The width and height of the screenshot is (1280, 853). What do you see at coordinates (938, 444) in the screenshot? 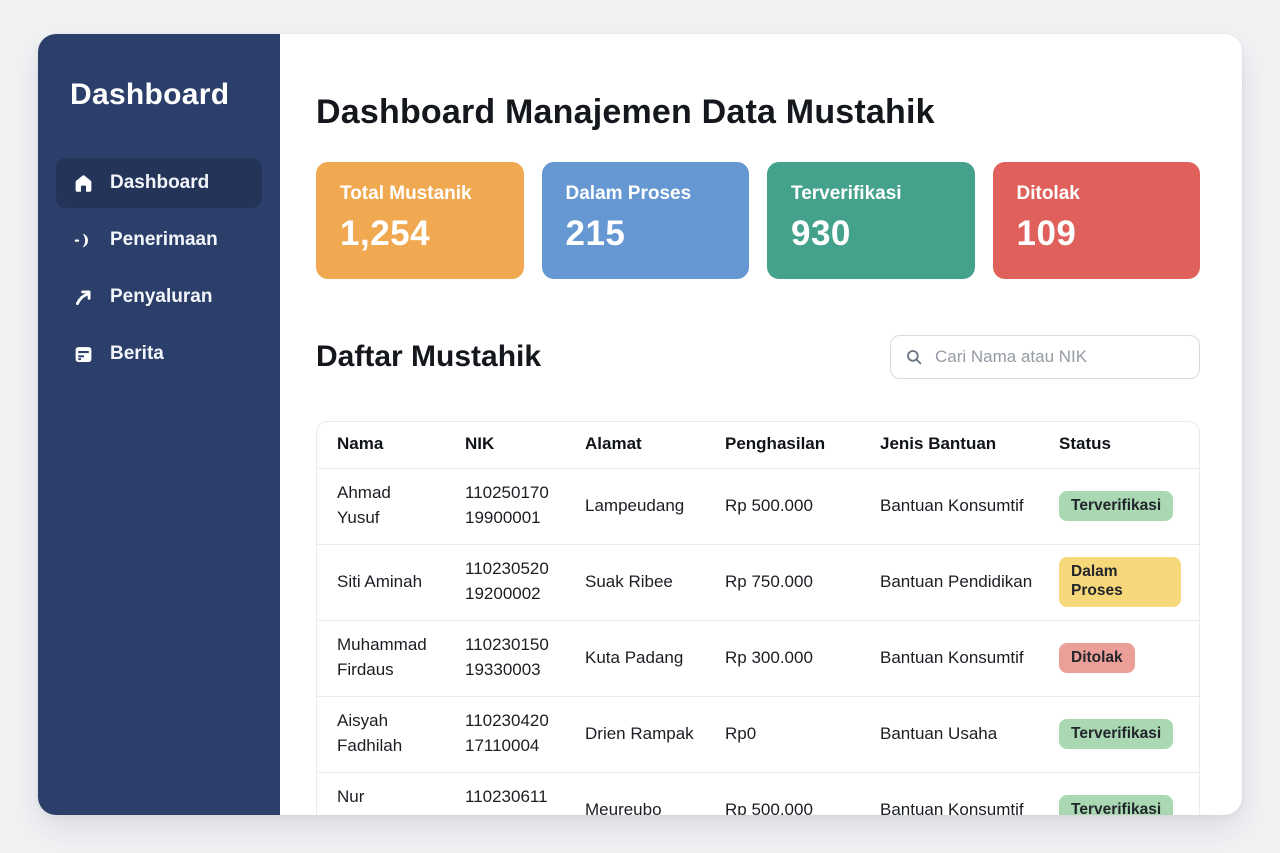
I see `col-header-jenis: Jenis Bantuan` at bounding box center [938, 444].